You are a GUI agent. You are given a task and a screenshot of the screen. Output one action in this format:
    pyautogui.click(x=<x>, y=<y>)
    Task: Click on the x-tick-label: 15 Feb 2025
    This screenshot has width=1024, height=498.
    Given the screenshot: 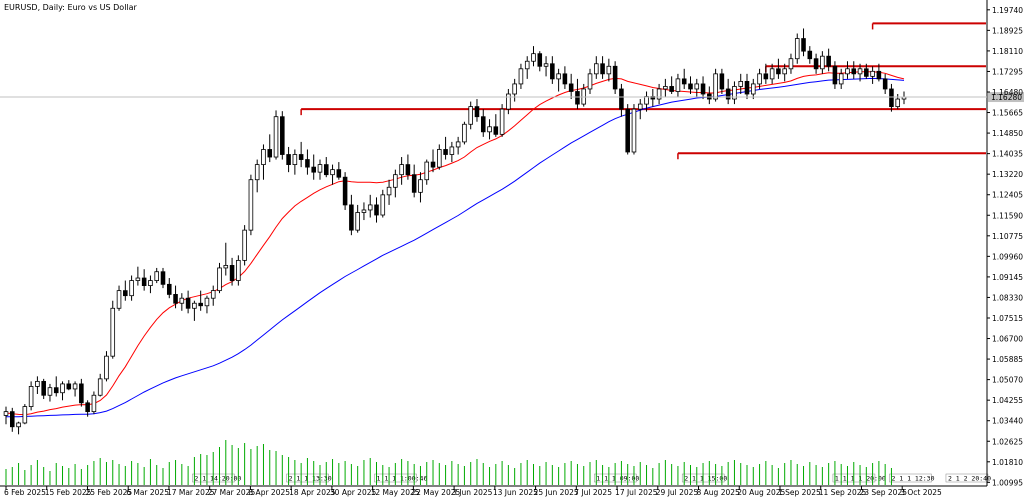 What is the action you would take?
    pyautogui.click(x=68, y=492)
    